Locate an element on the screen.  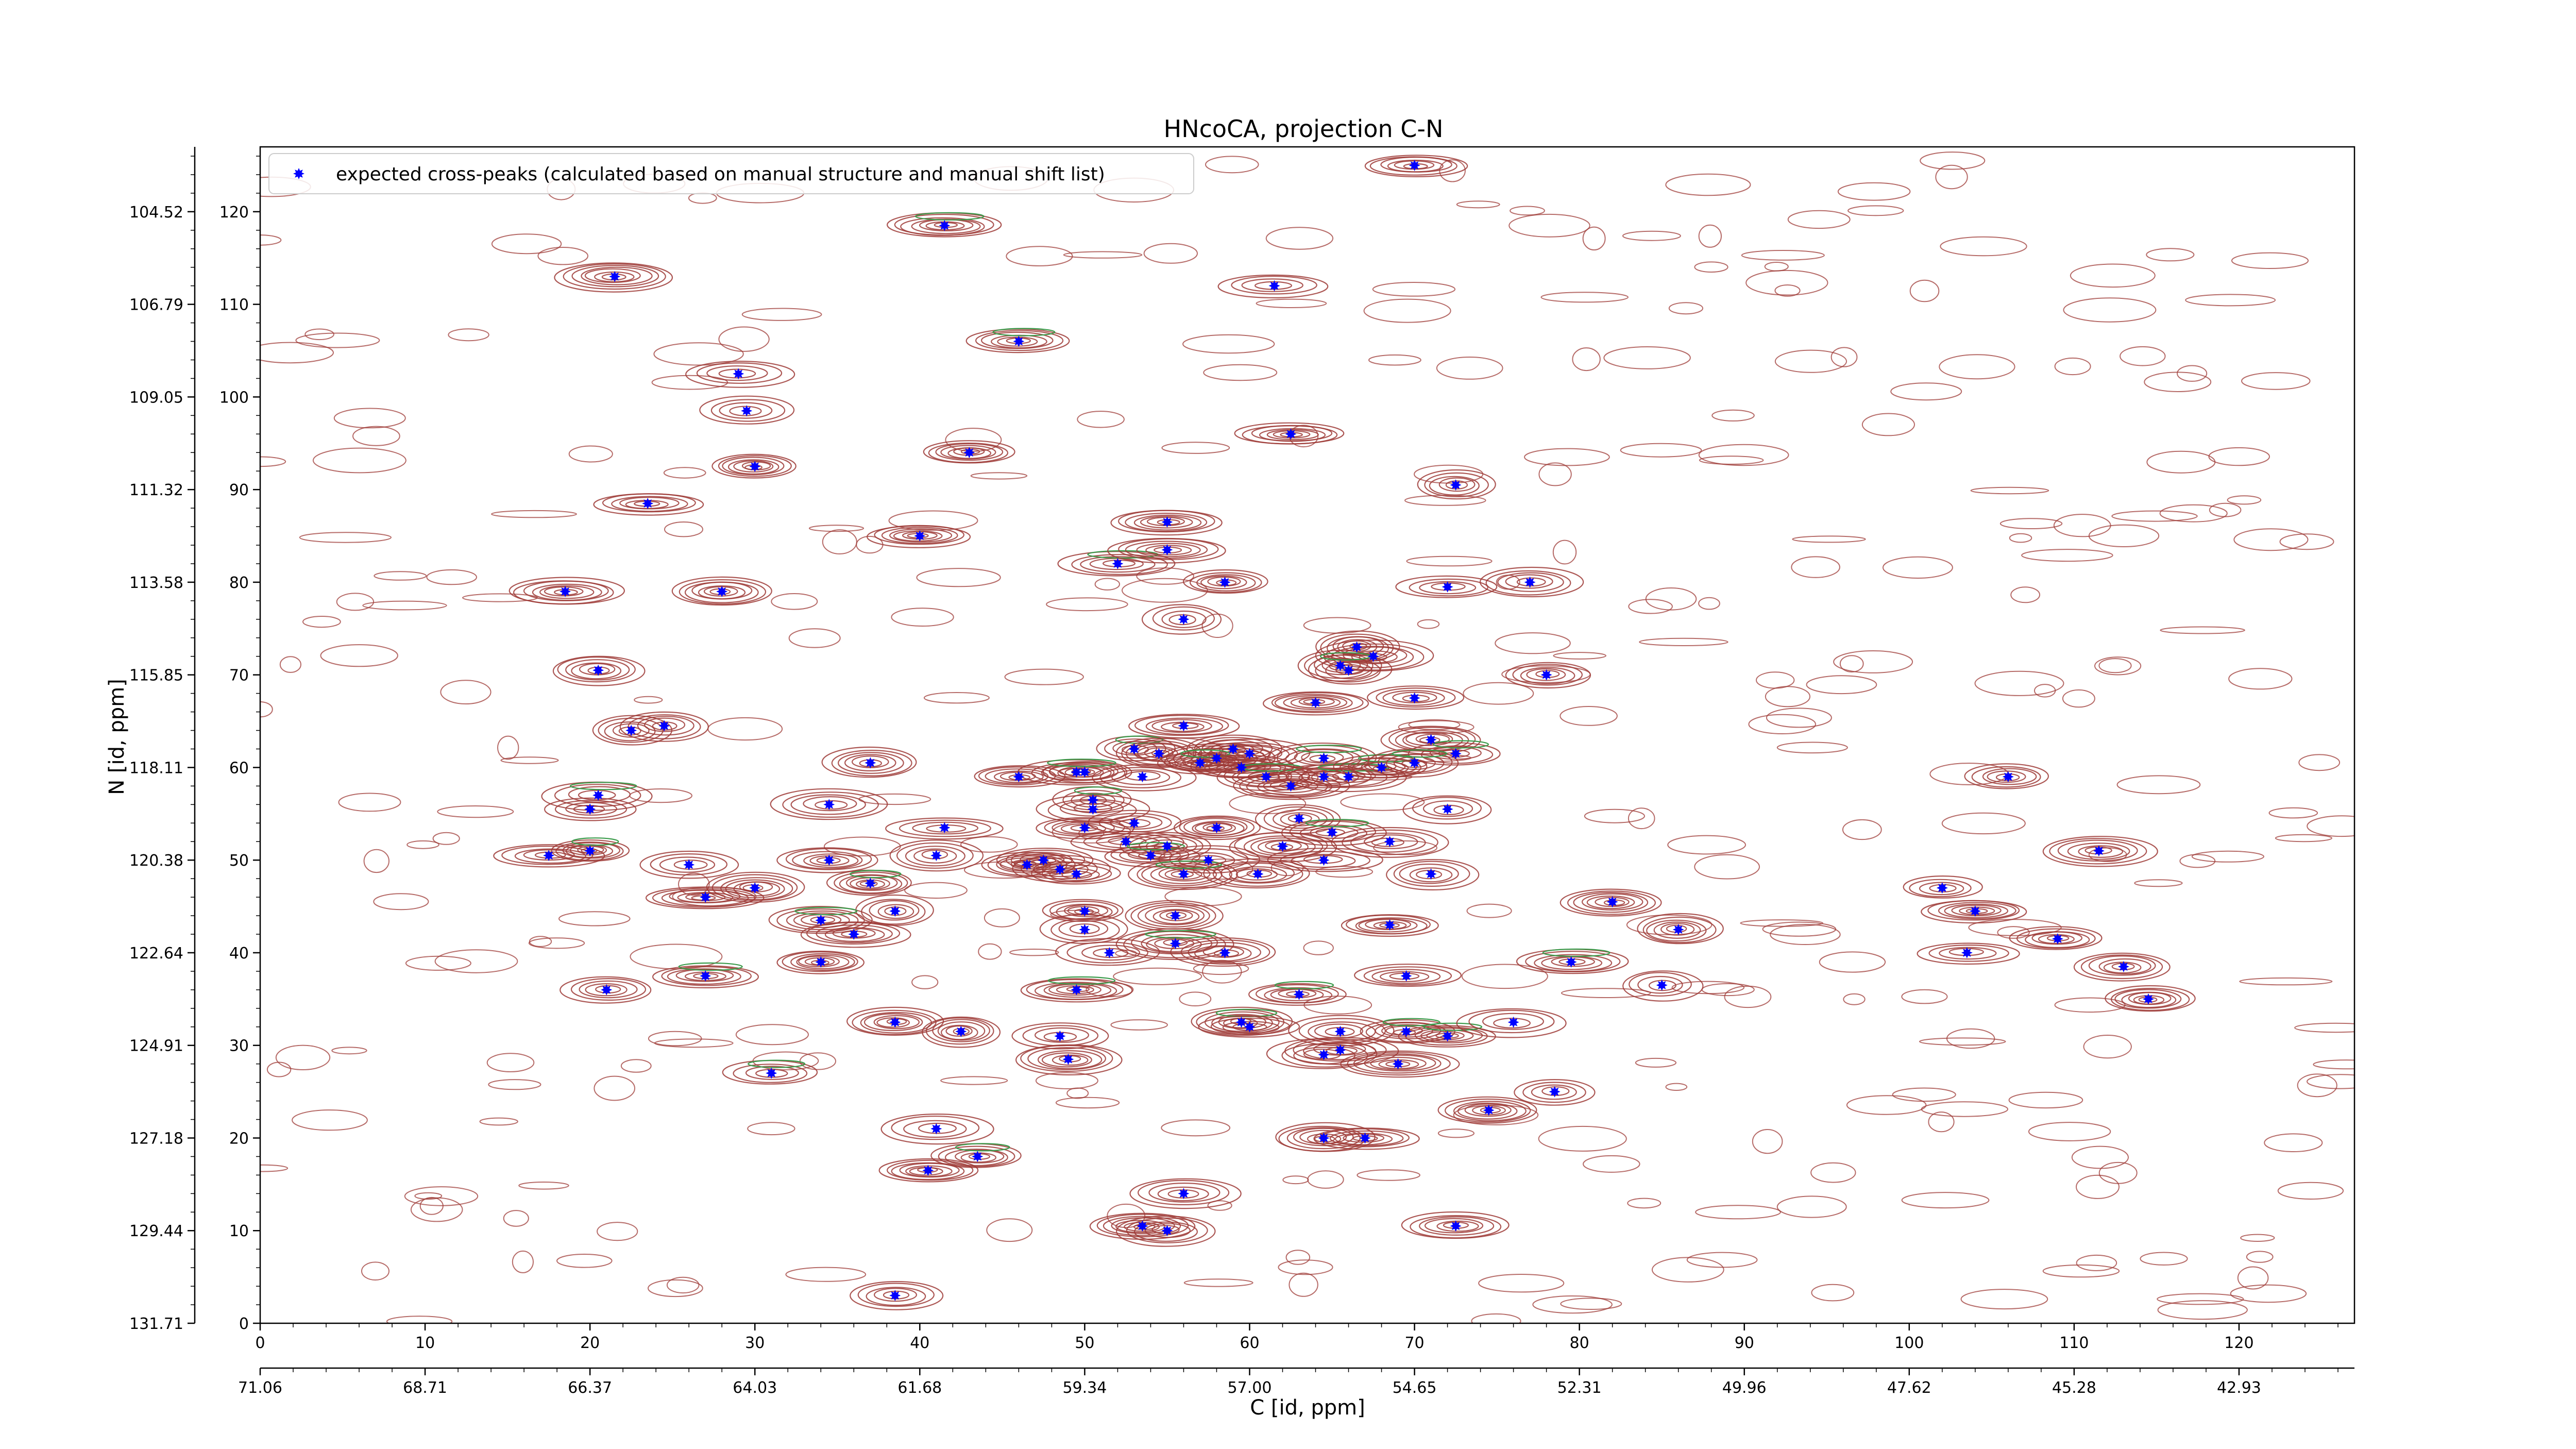
x-ppm-tick-label: 64.03 is located at coordinates (755, 1388).